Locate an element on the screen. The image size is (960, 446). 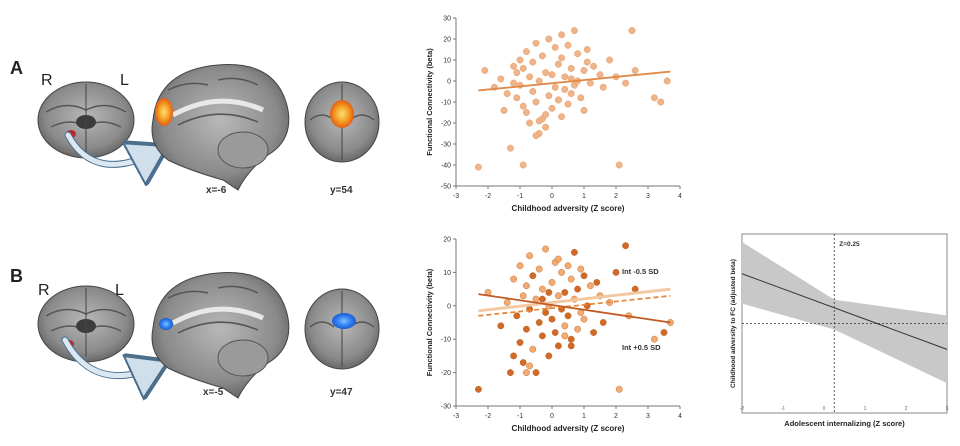
y-tick-label: -40 is located at coordinates (446, 166).